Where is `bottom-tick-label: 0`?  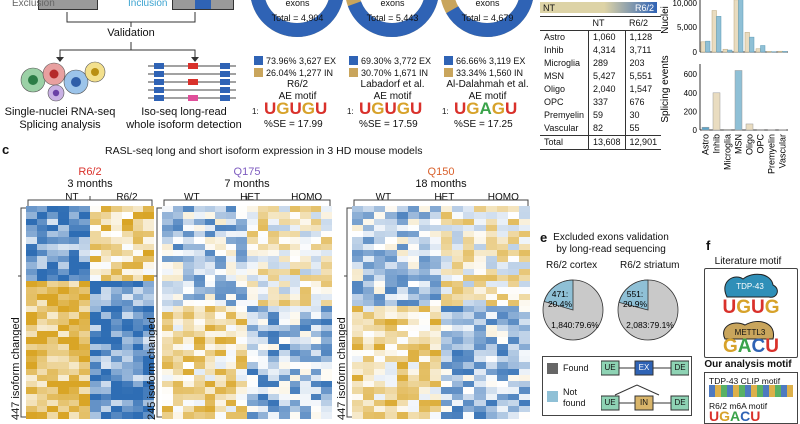 bottom-tick-label: 0 is located at coordinates (695, 130).